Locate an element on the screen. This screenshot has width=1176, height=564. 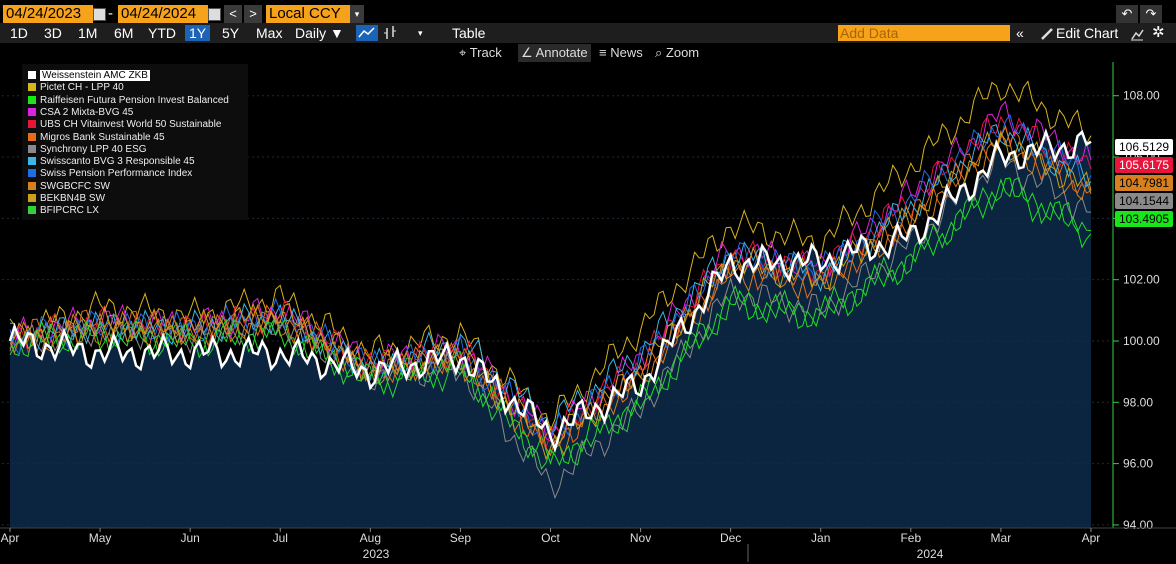
x-tick-label: Dec is located at coordinates (730, 538).